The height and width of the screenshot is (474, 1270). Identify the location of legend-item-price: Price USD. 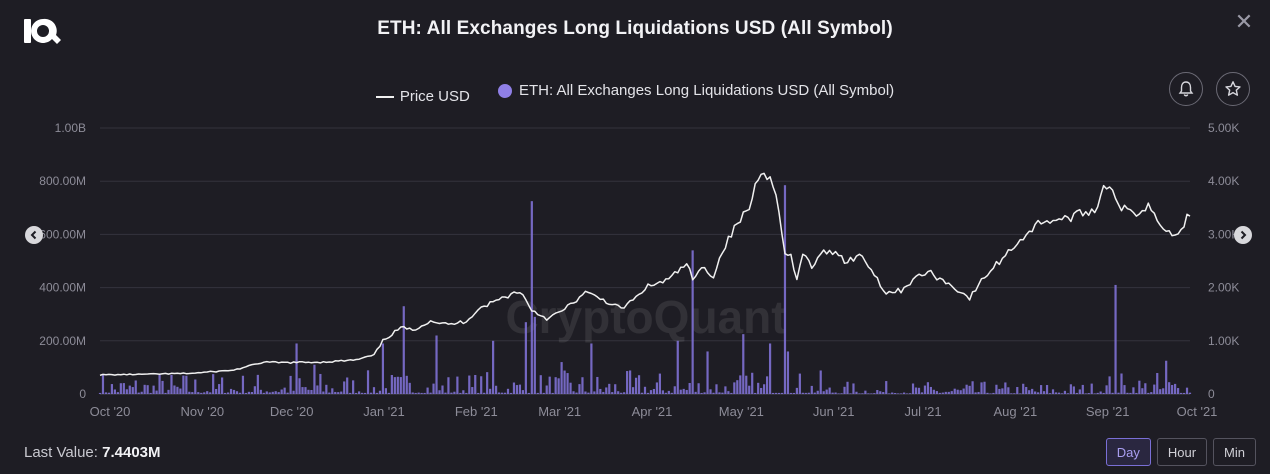
(422, 96).